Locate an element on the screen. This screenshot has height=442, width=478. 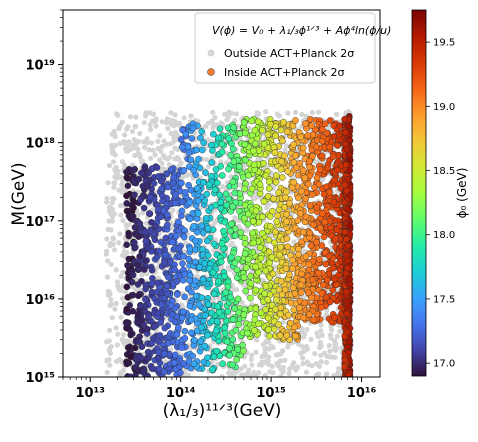
x-axis-label: (λ₁/₃)¹¹ᐟ³(GeV) is located at coordinates (222, 411).